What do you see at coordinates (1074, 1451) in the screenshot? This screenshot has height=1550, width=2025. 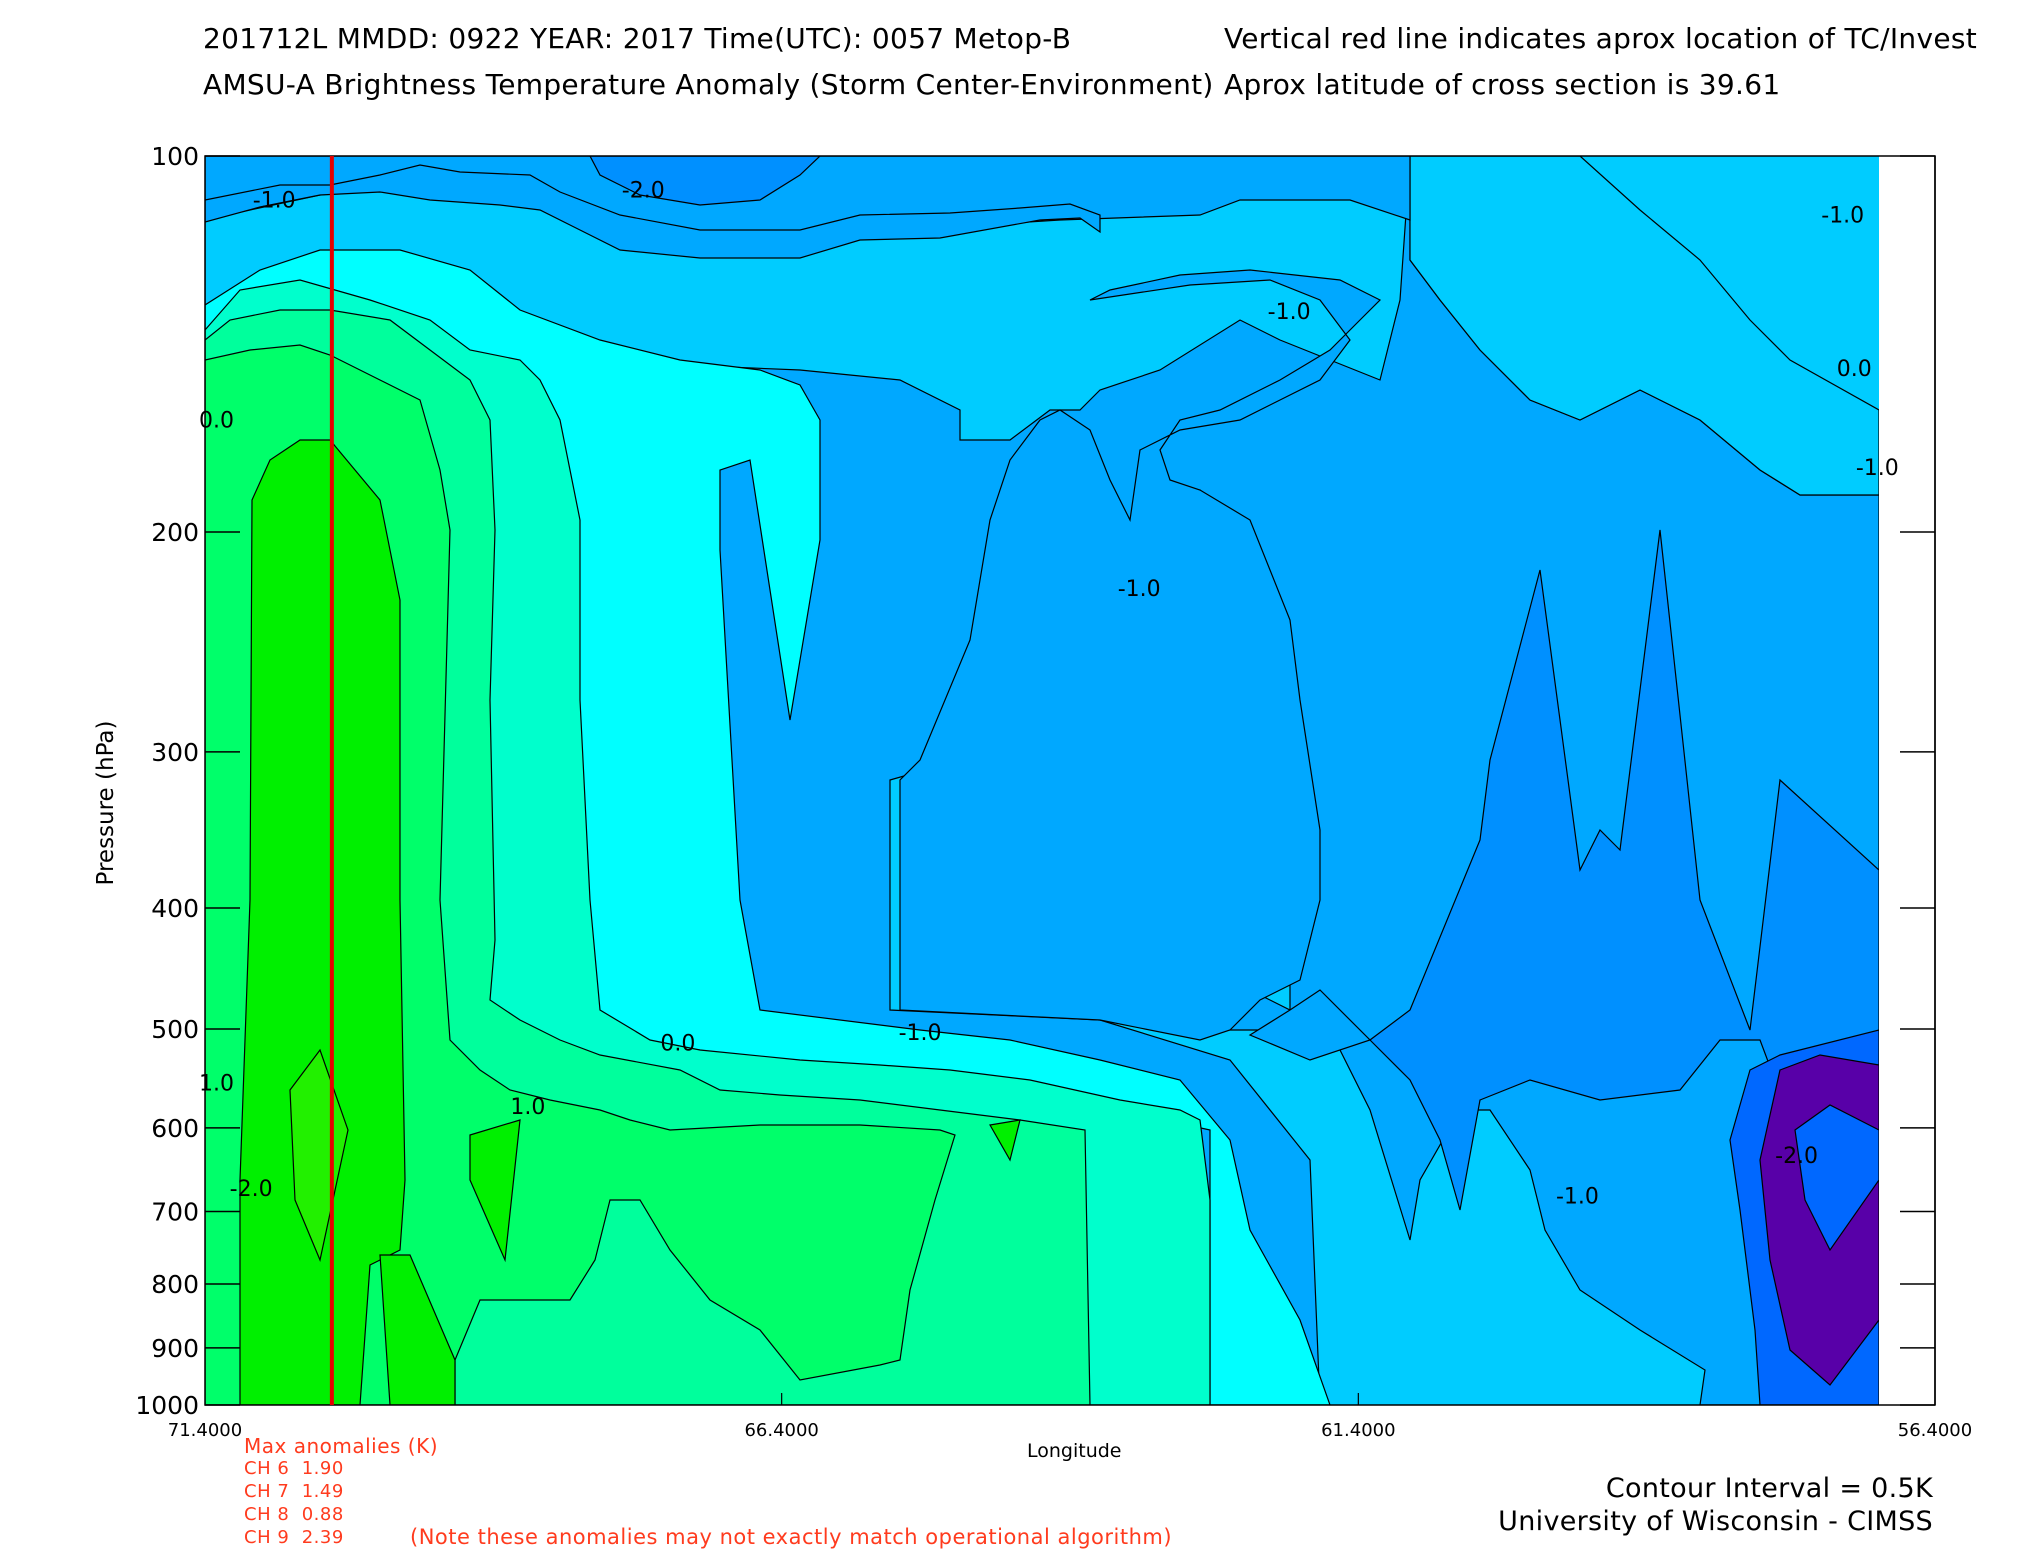 I see `x-axis-label: Longitude` at bounding box center [1074, 1451].